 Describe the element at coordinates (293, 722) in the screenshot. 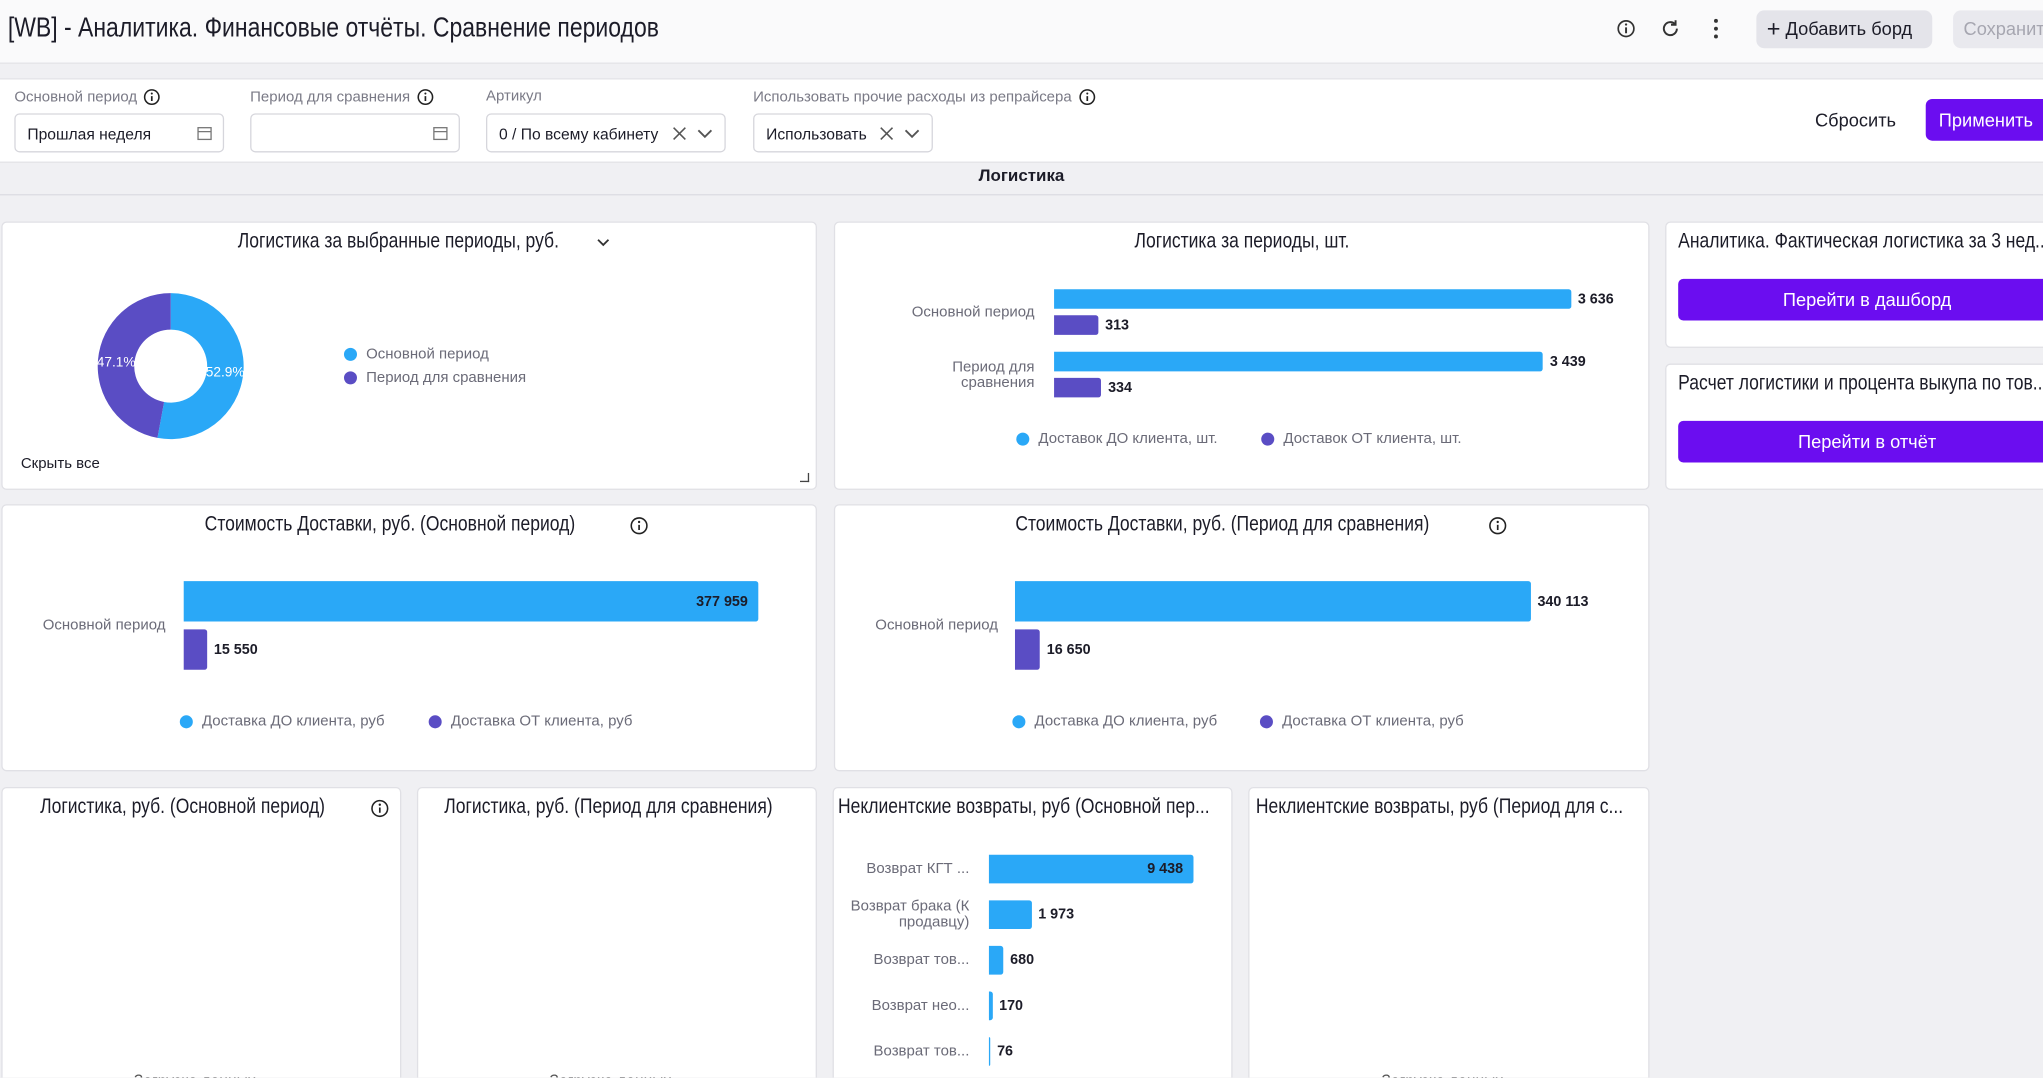

I see `legend-label: Доставка ДО клиента, руб` at that location.